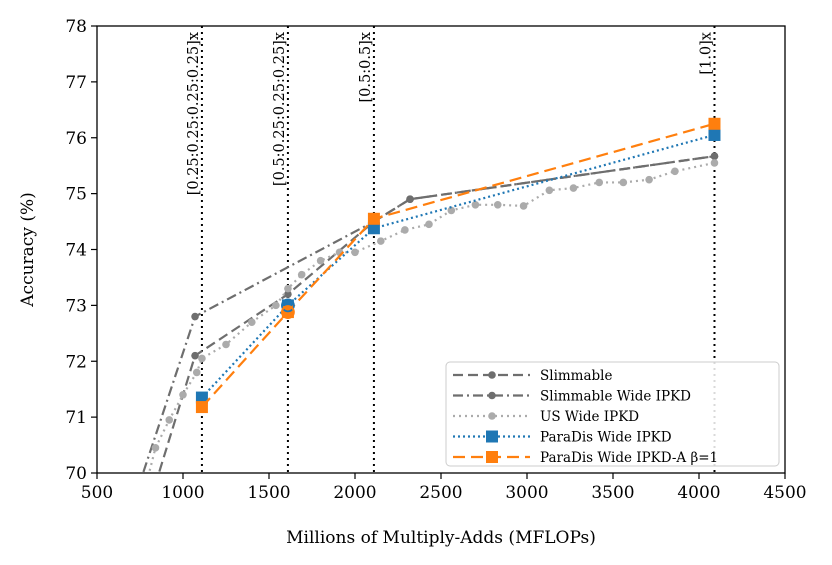 Image resolution: width=832 pixels, height=565 pixels. I want to click on x-tick-label: 2500, so click(440, 493).